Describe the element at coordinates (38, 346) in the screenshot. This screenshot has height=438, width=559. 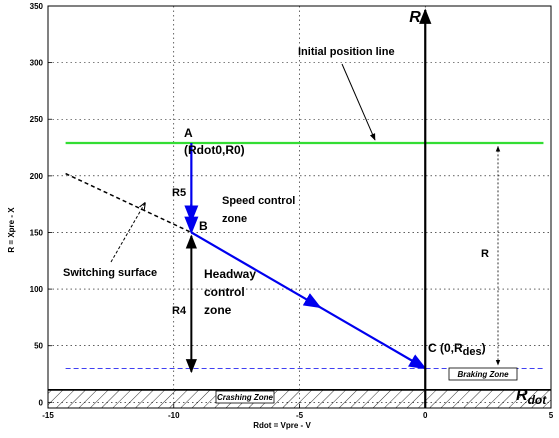
I see `y-tick-label: 50` at that location.